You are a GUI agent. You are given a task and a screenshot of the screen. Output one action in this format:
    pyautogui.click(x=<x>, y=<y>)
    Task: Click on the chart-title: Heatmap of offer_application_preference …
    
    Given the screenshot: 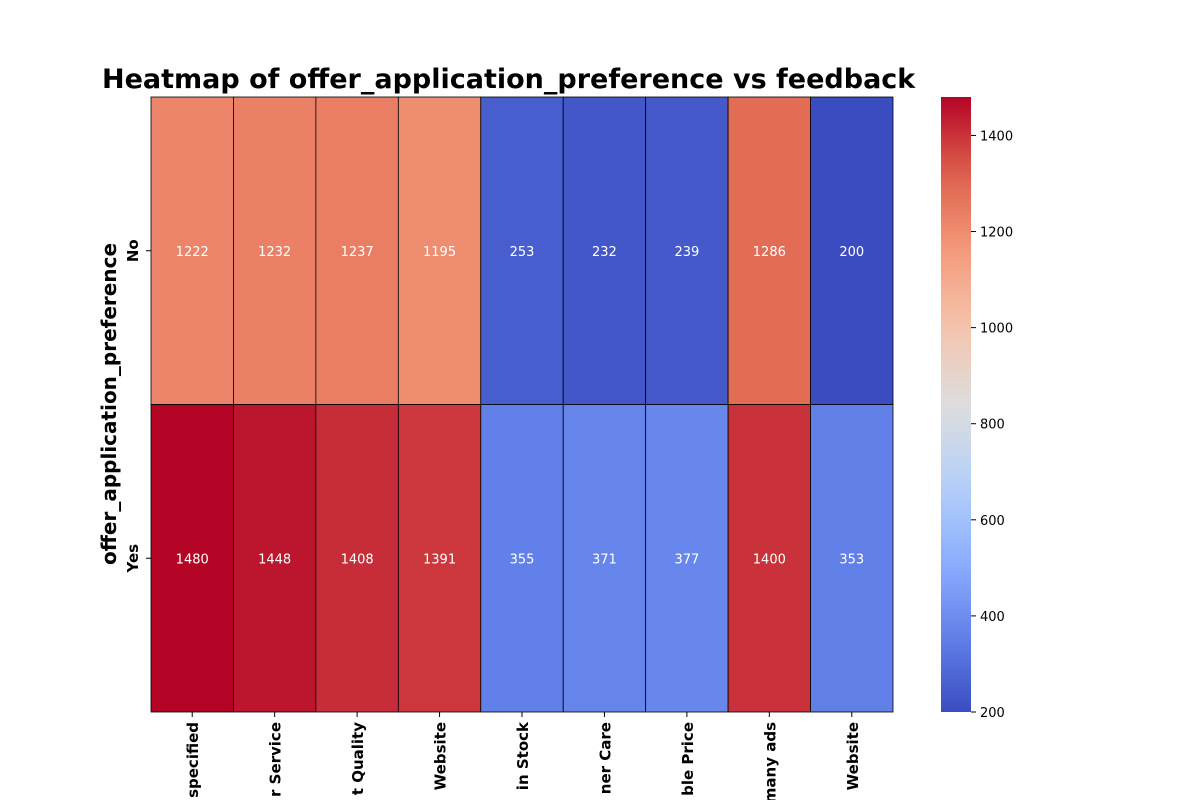 What is the action you would take?
    pyautogui.click(x=509, y=79)
    